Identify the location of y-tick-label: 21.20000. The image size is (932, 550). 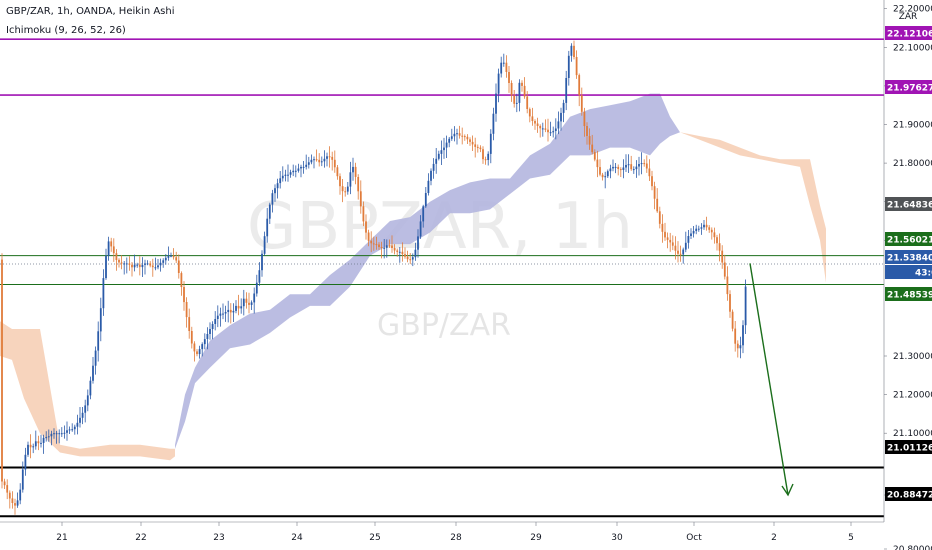
(912, 396).